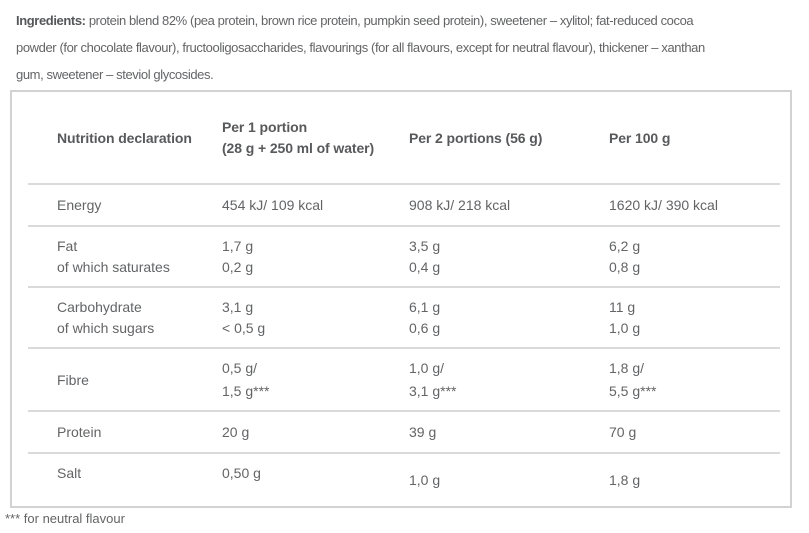  Describe the element at coordinates (240, 367) in the screenshot. I see `cell-value-line: 0,5 g/` at that location.